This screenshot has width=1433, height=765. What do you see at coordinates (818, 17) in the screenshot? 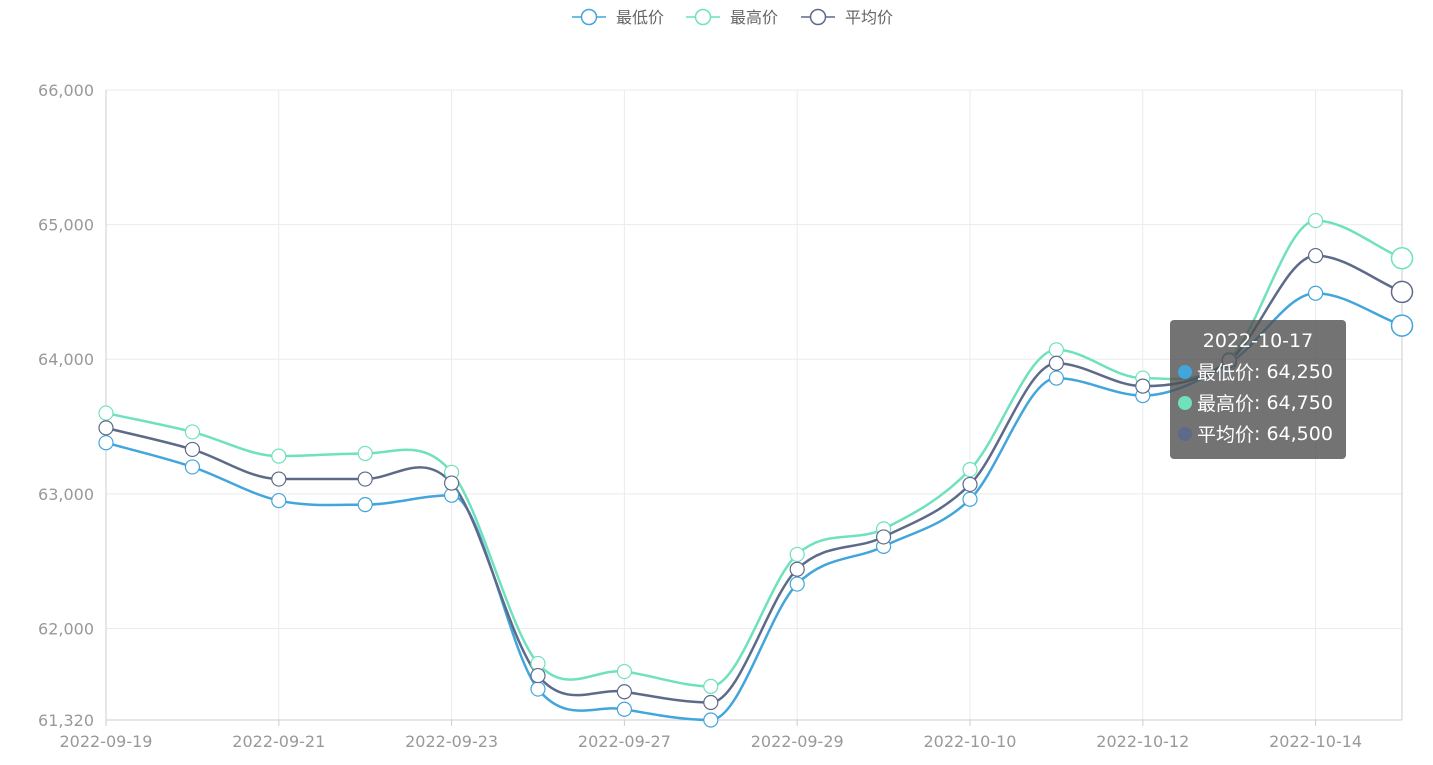
I see `legend-marker-avg` at bounding box center [818, 17].